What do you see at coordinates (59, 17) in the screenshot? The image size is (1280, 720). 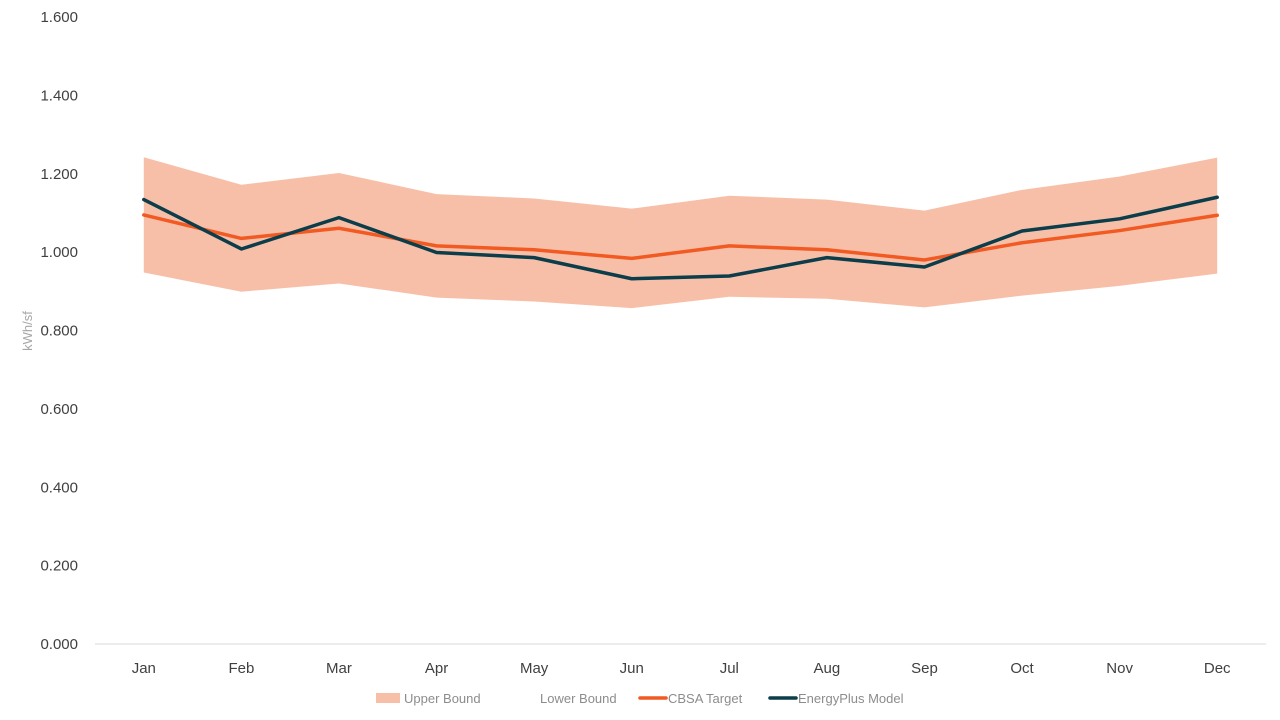 I see `y-tick-label: 1.600` at bounding box center [59, 17].